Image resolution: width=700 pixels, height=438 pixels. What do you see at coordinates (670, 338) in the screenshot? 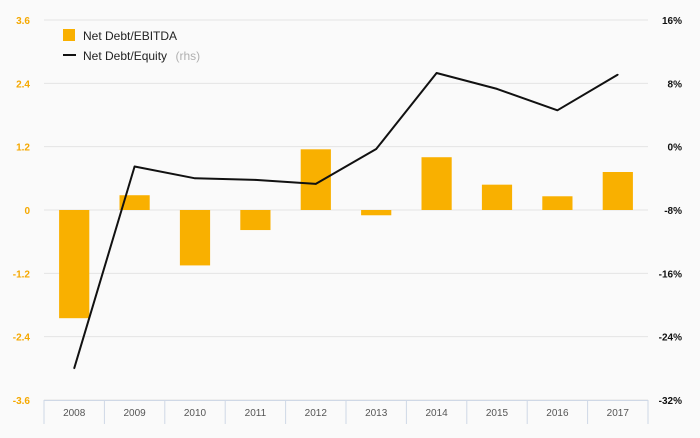
I see `y-right-tick-label: -24%` at bounding box center [670, 338].